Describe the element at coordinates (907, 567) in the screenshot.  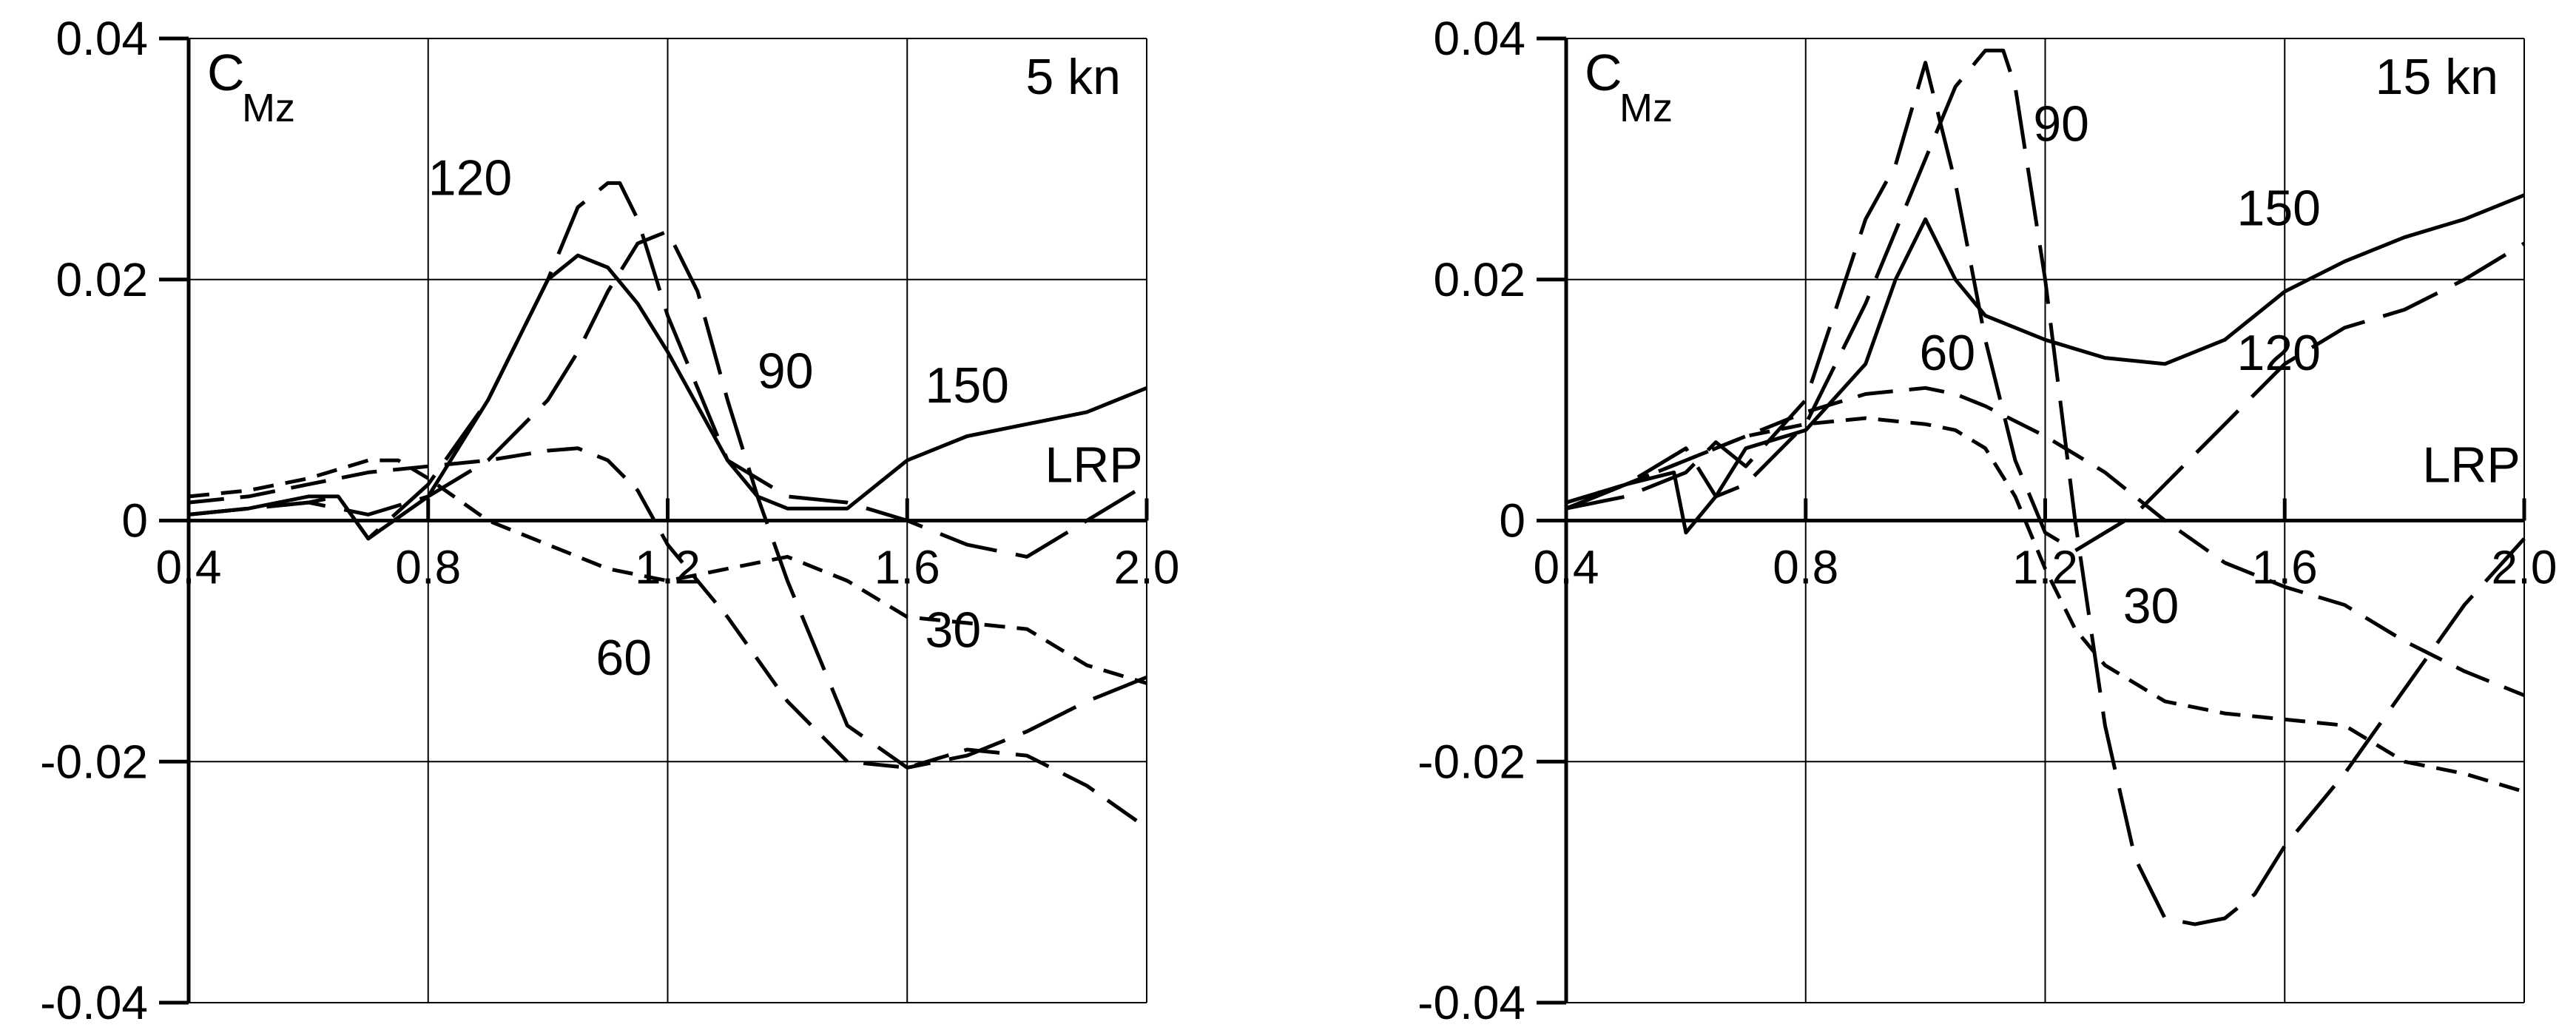
I see `x-tick-label: 1.6` at that location.